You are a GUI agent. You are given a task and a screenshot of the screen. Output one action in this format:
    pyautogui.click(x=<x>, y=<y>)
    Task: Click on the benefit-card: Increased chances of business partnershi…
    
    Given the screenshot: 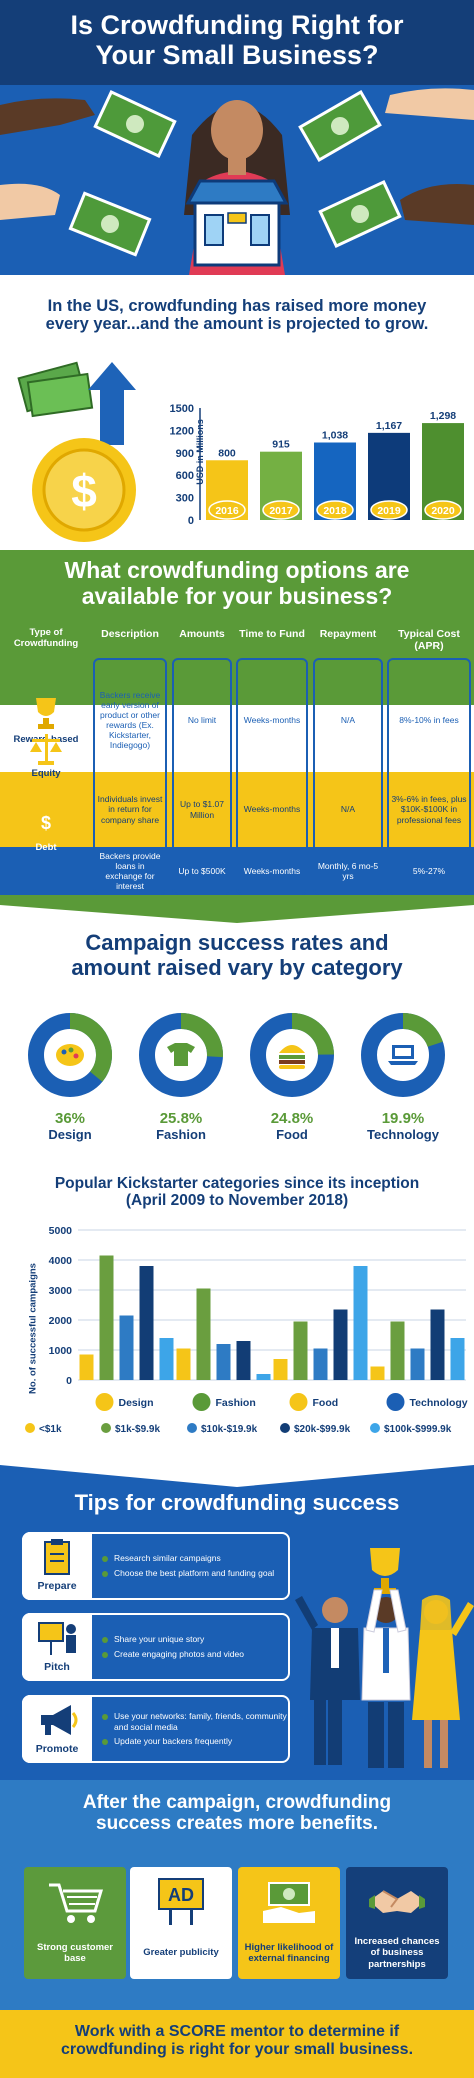 What is the action you would take?
    pyautogui.click(x=397, y=1923)
    